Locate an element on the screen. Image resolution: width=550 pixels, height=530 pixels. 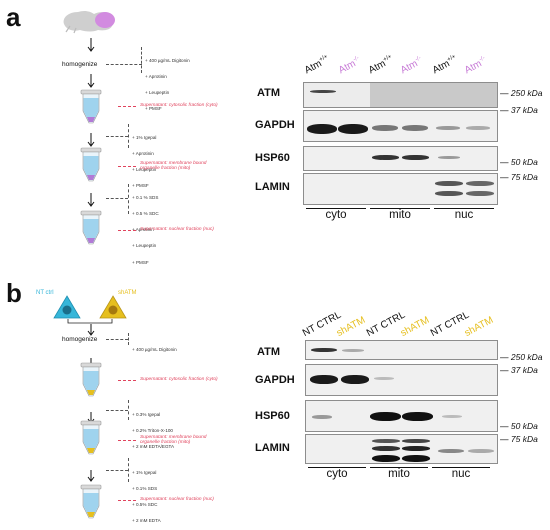
blot-gapdh-b is located at coordinates (401, 380).